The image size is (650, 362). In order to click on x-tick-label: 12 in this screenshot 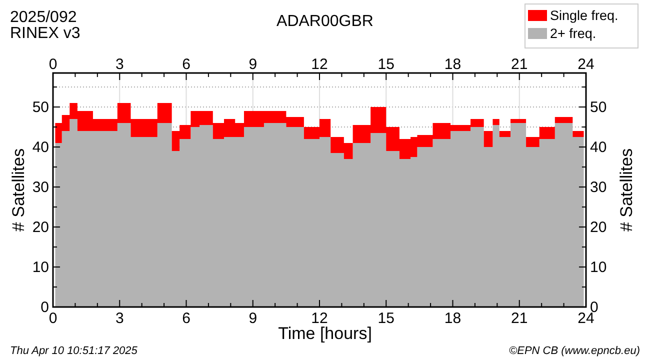, I will do `click(319, 64)`.